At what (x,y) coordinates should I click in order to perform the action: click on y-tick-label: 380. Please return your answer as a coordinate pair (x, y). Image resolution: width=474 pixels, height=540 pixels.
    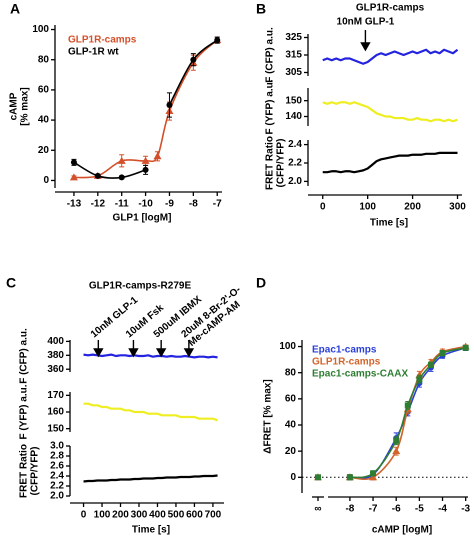
    Looking at the image, I should click on (55, 355).